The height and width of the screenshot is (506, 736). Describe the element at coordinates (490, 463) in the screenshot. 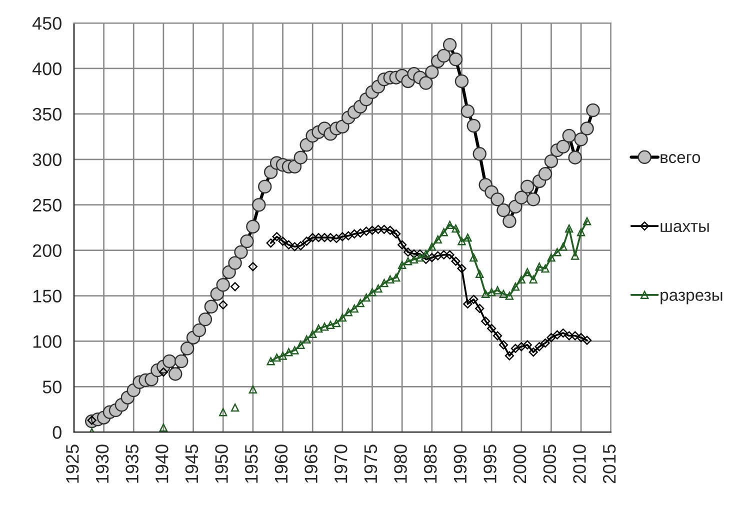

I see `x-tick-label: 1995` at that location.